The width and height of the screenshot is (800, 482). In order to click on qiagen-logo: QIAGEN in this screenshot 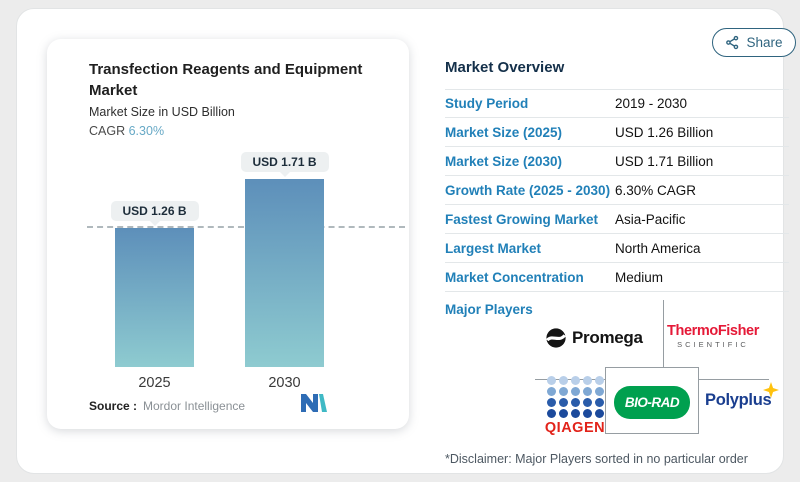, I will do `click(575, 405)`.